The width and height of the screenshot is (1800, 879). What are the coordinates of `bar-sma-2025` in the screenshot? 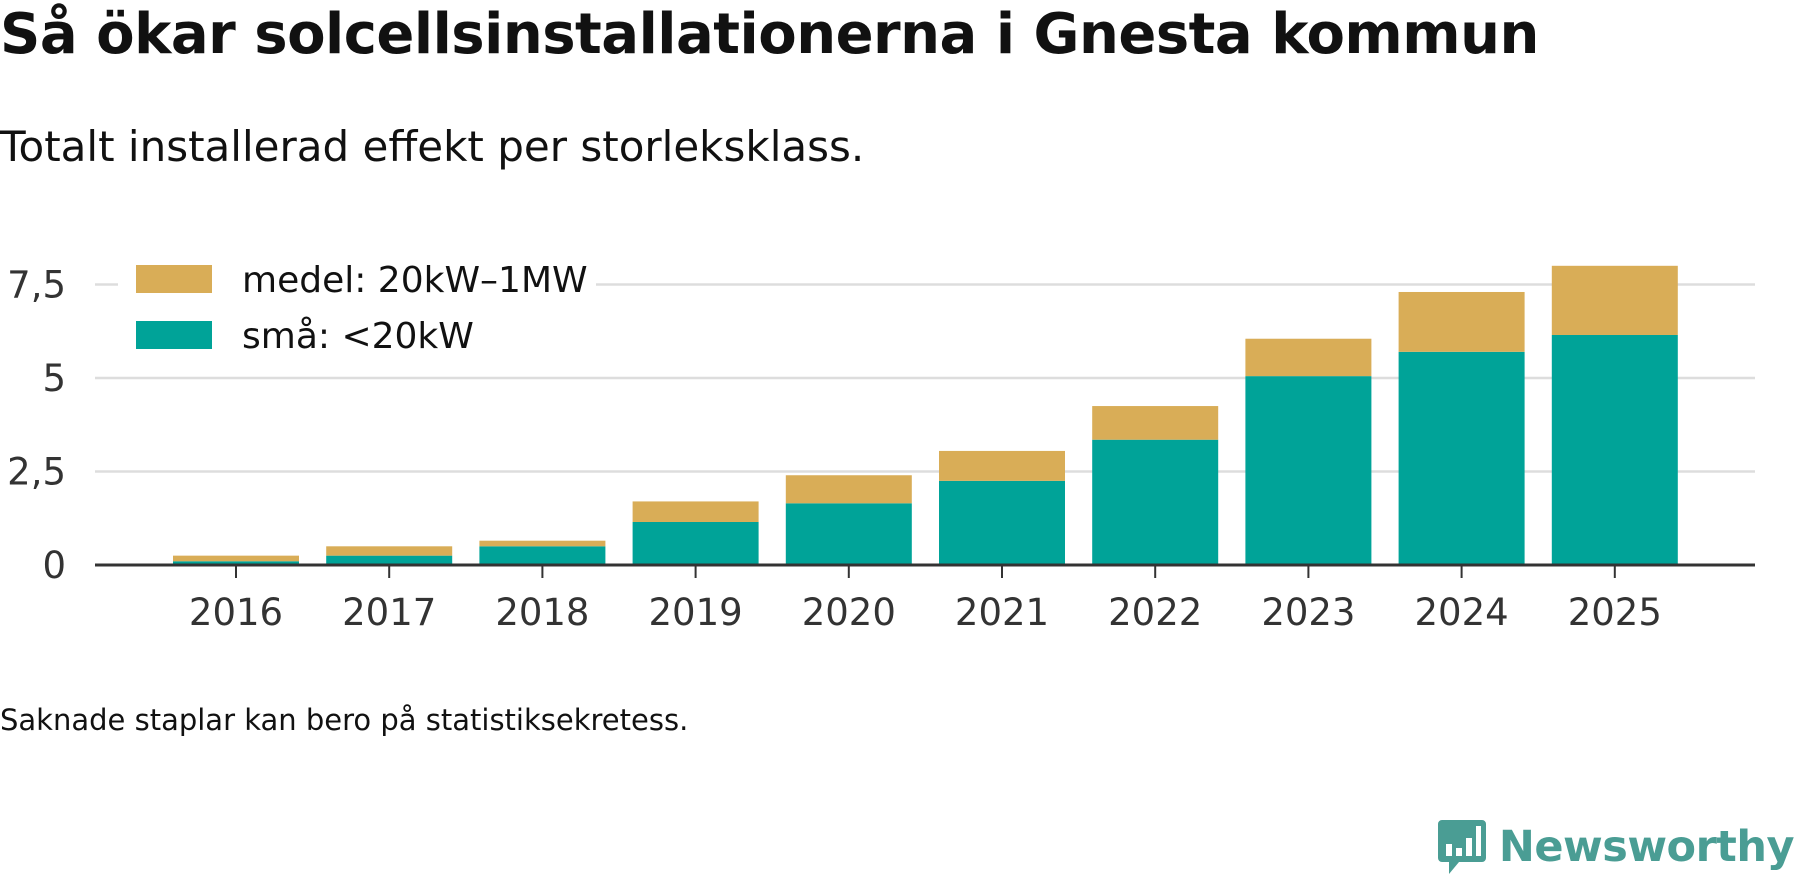 It's located at (1614, 449).